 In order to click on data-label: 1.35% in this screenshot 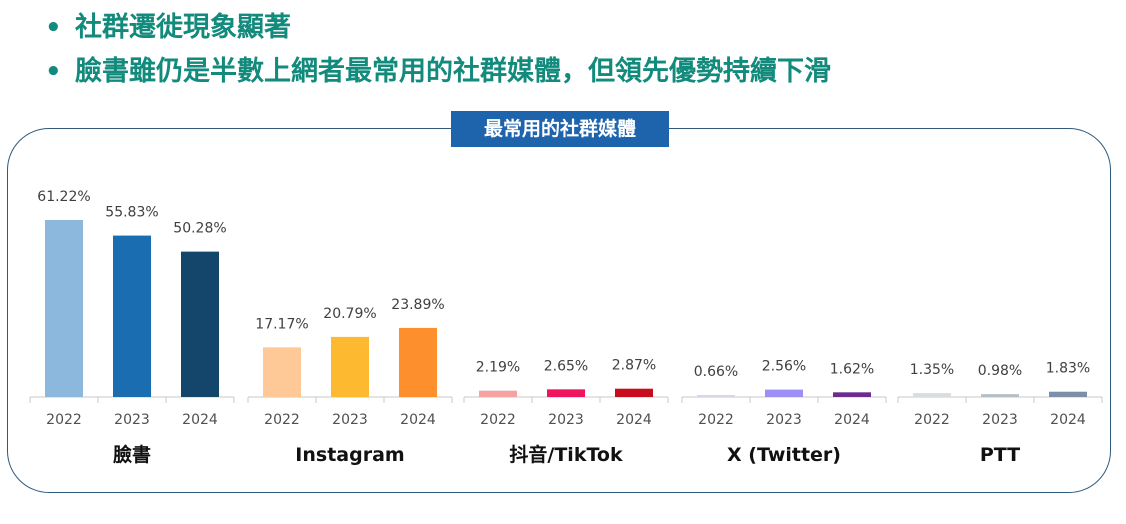, I will do `click(932, 370)`.